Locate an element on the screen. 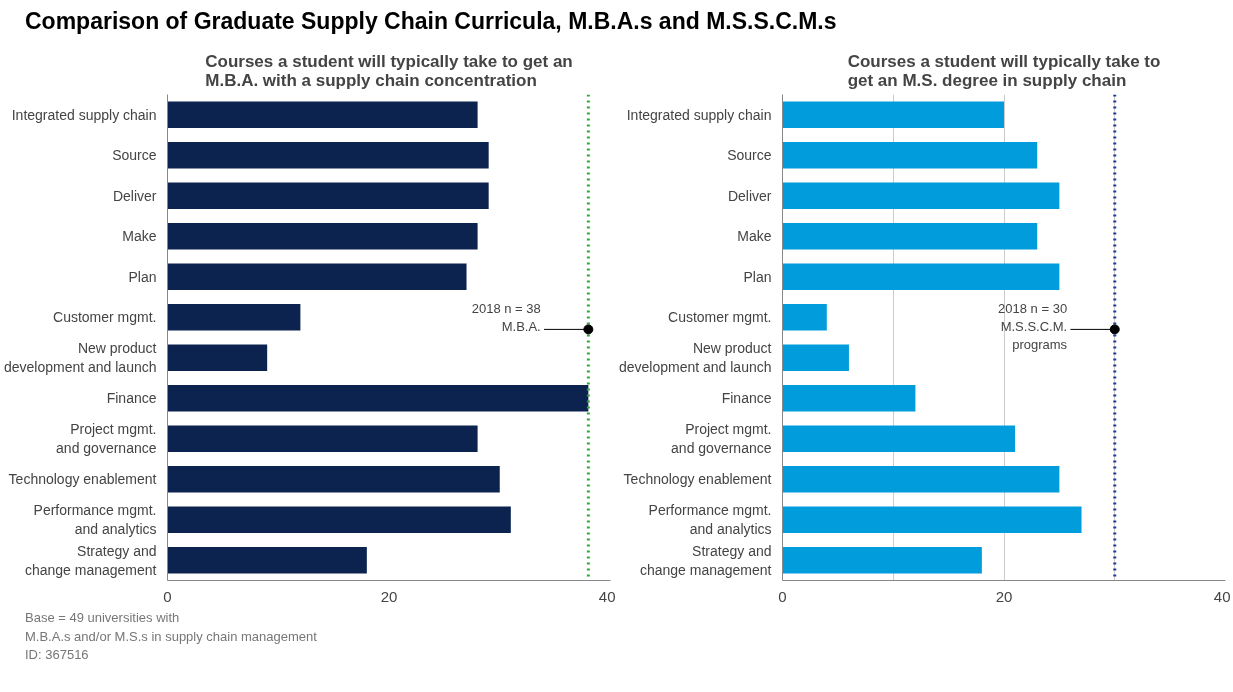  text: Base = 49 universities with M.B.A.s and/or M.S.s in supply chain management ID: 367516 is located at coordinates (171, 637).